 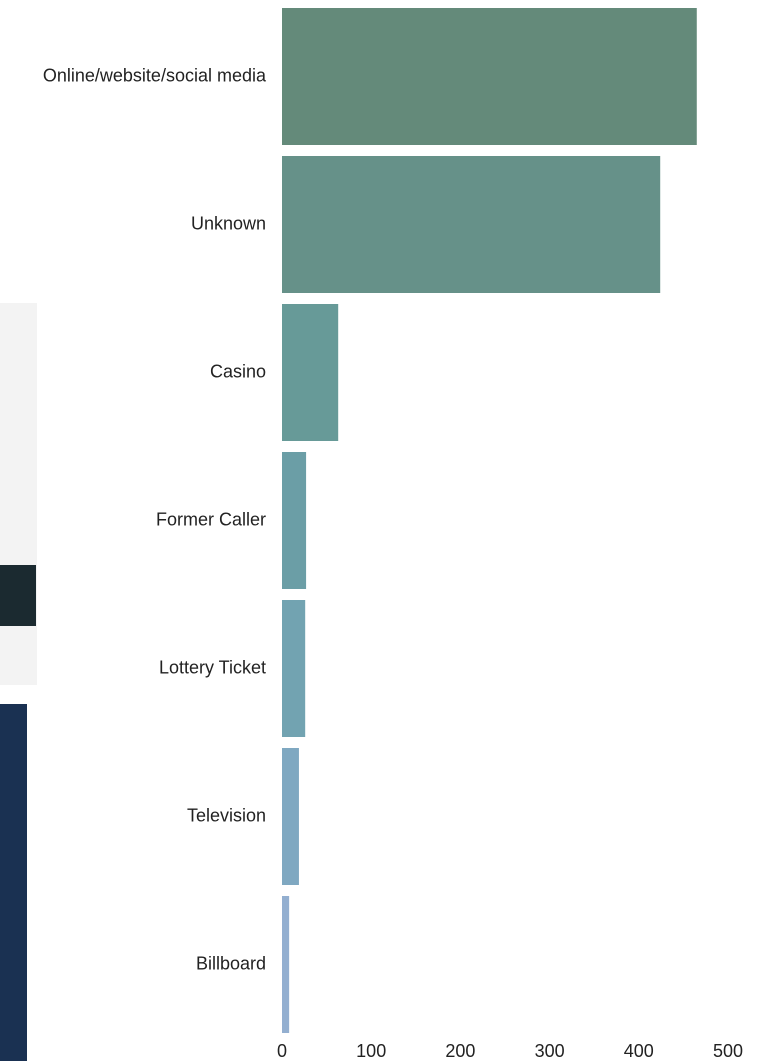 I want to click on x-tick-label: 200, so click(x=460, y=1051).